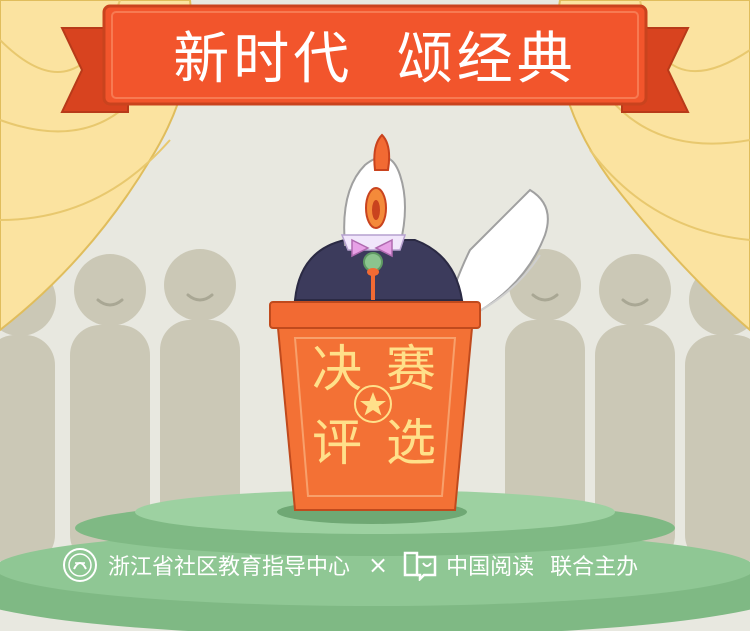 The image size is (750, 631). I want to click on banner-title: 新时代 颂经典, so click(375, 59).